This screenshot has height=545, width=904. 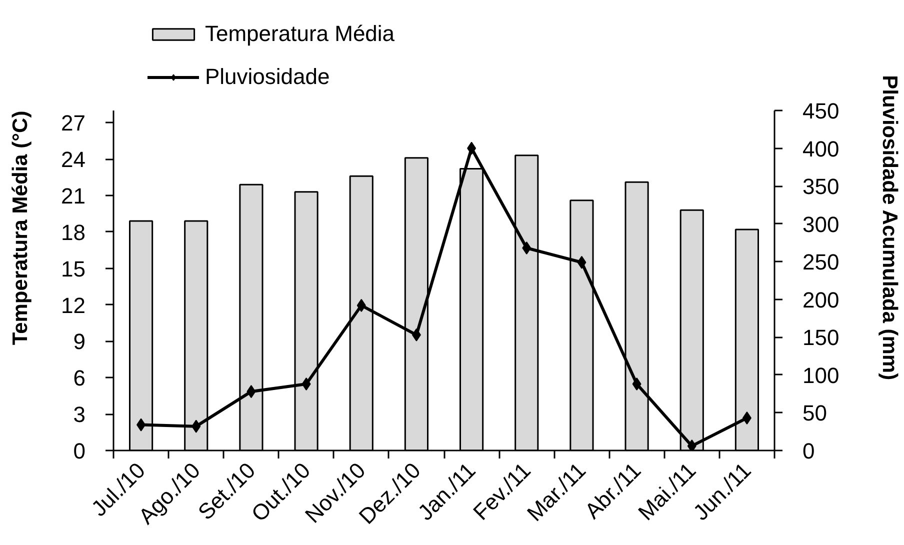 What do you see at coordinates (821, 262) in the screenshot?
I see `y2-tick-label: 250` at bounding box center [821, 262].